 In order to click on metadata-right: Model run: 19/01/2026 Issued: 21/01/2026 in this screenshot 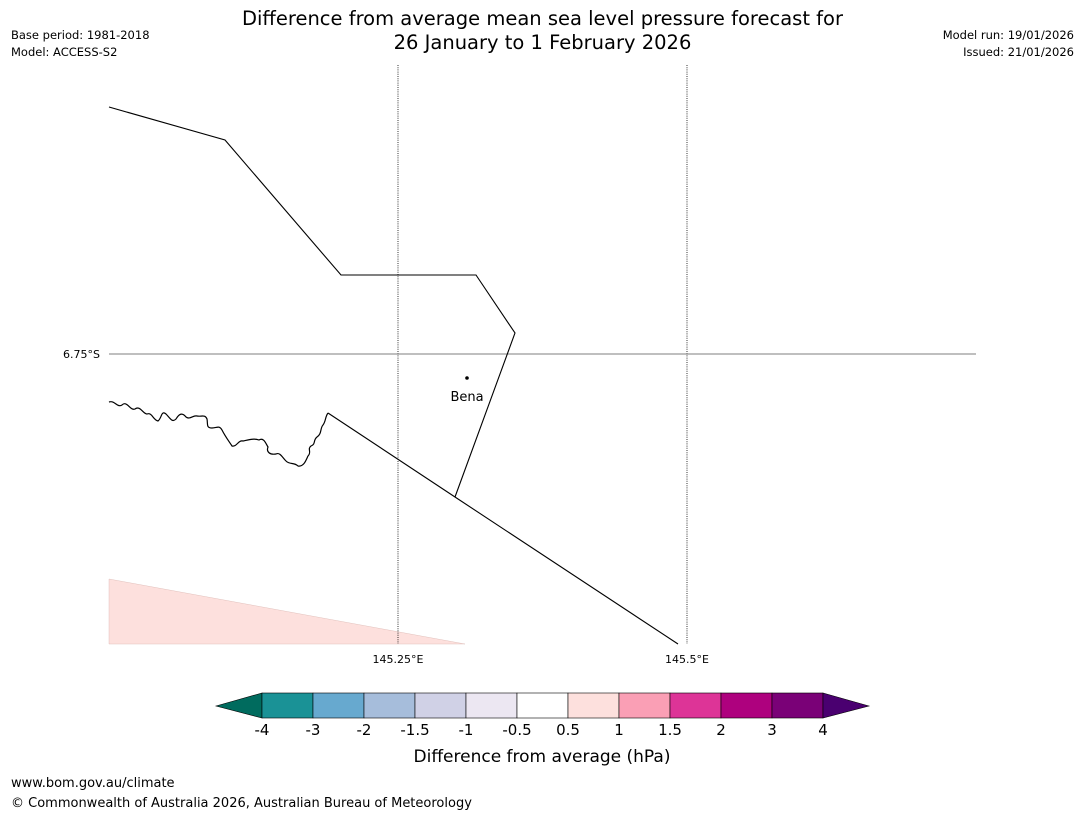, I will do `click(1008, 44)`.